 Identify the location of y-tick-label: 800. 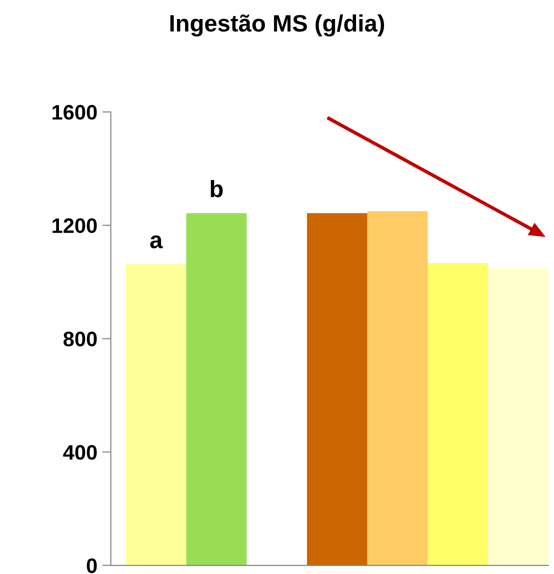
(80, 339).